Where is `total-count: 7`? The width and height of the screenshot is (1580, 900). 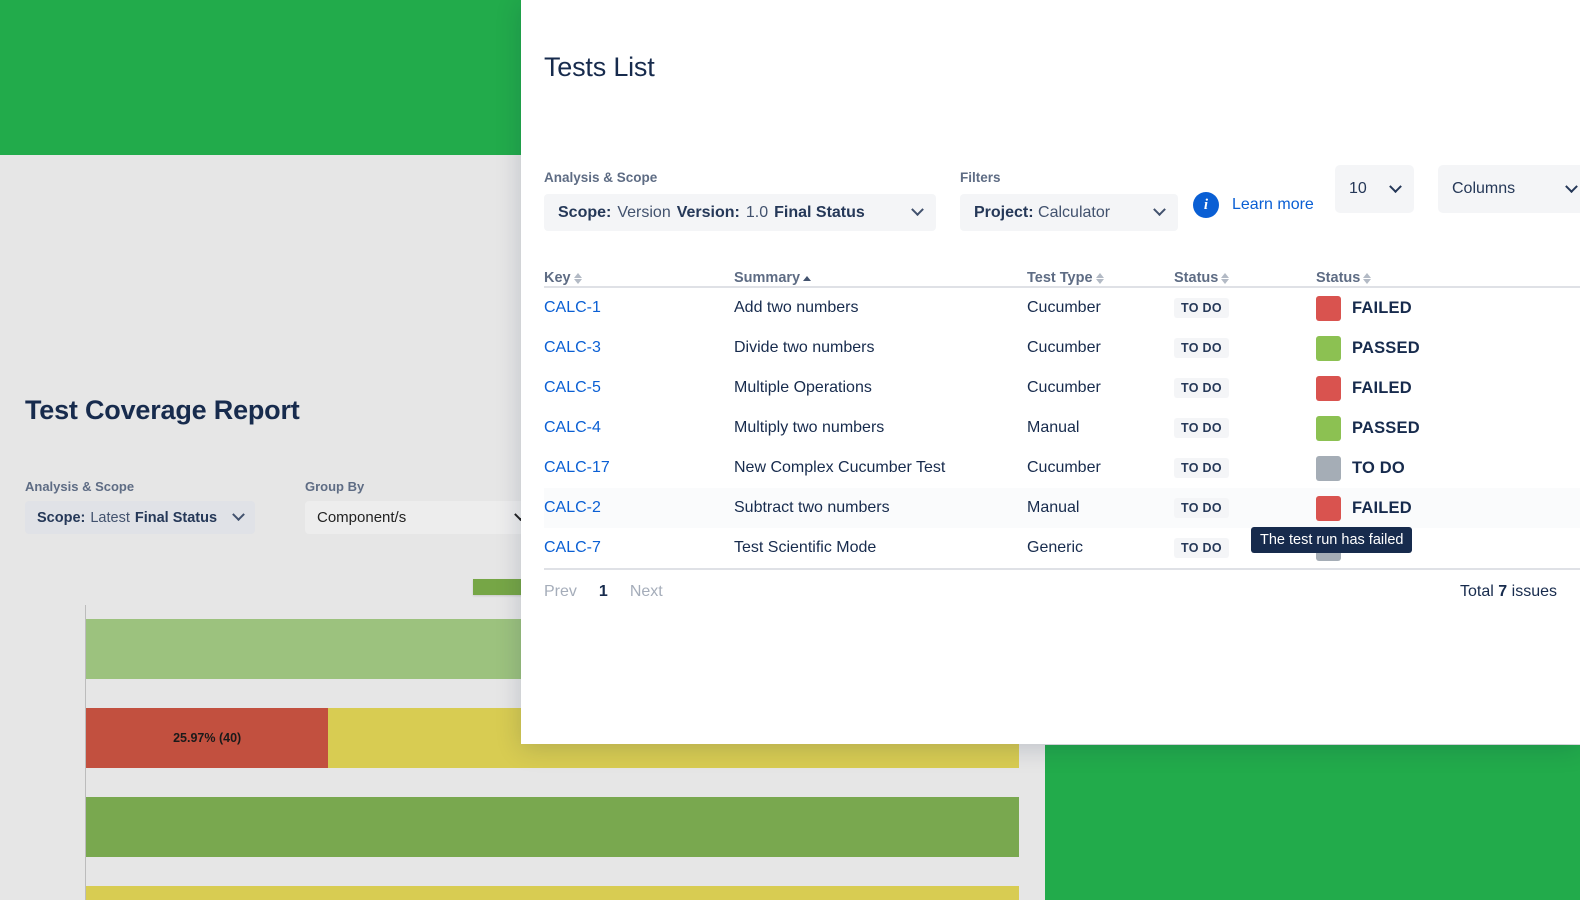
total-count: 7 is located at coordinates (1503, 591).